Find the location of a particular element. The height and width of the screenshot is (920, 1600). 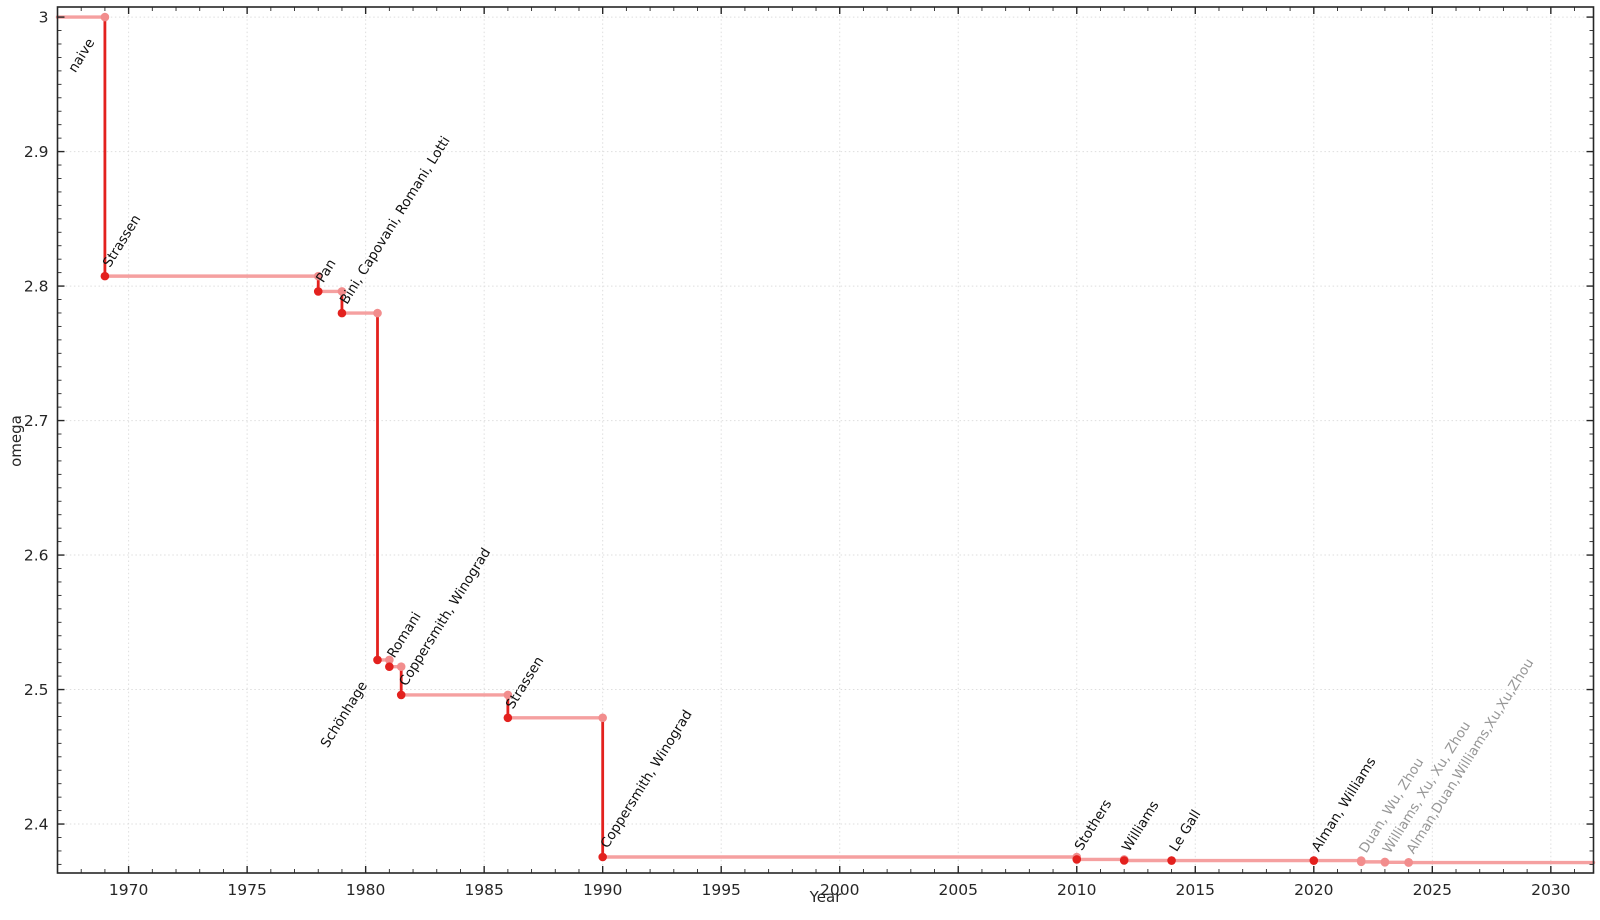

x-tick-label: 2015 is located at coordinates (1195, 890).